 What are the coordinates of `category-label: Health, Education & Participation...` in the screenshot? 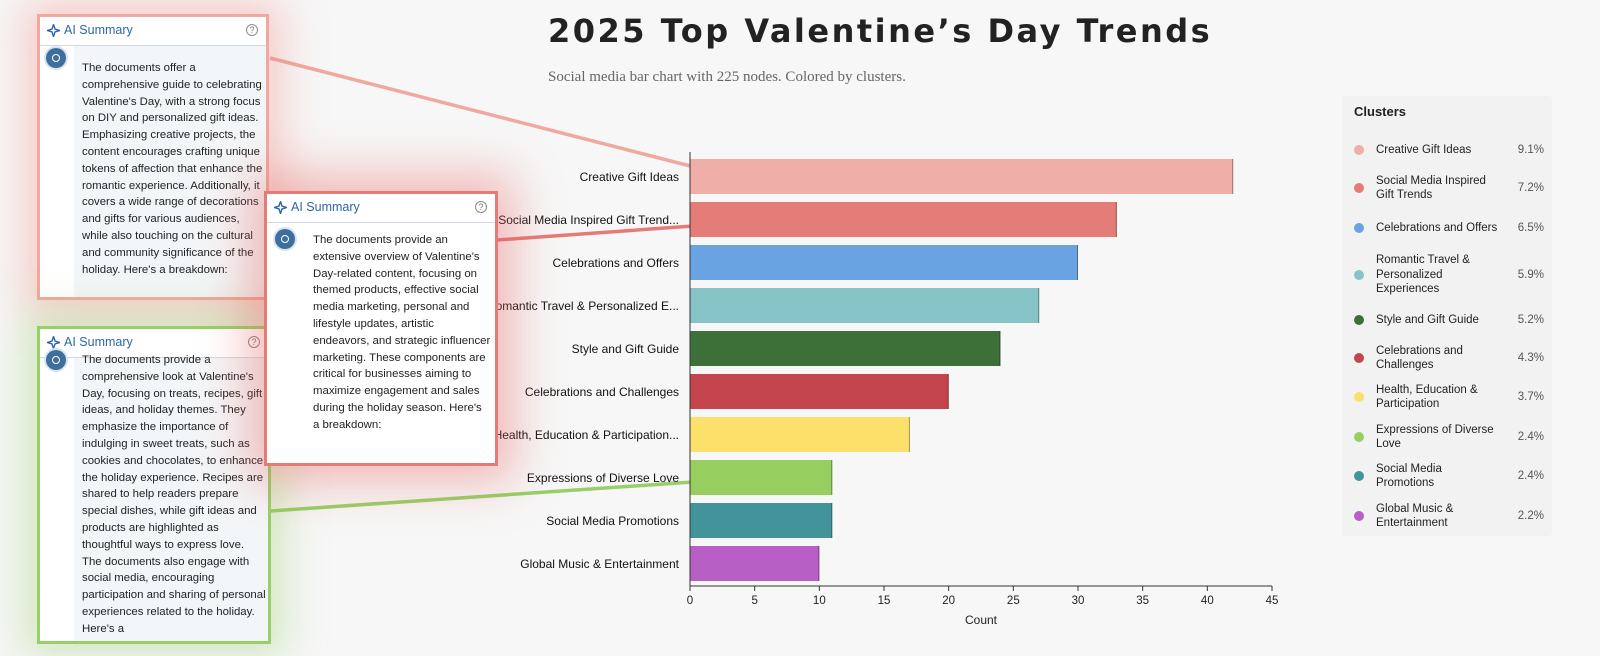 It's located at (586, 435).